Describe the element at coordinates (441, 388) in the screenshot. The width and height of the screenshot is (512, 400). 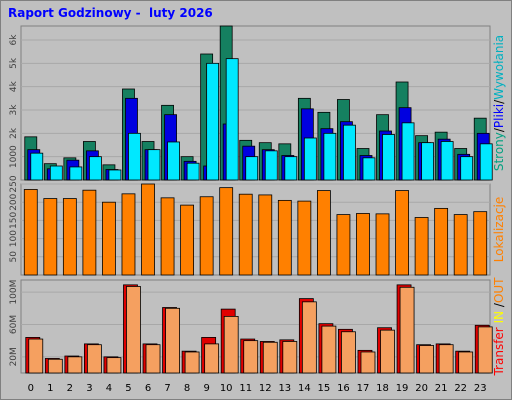
I see `x-tick-label: 21` at that location.